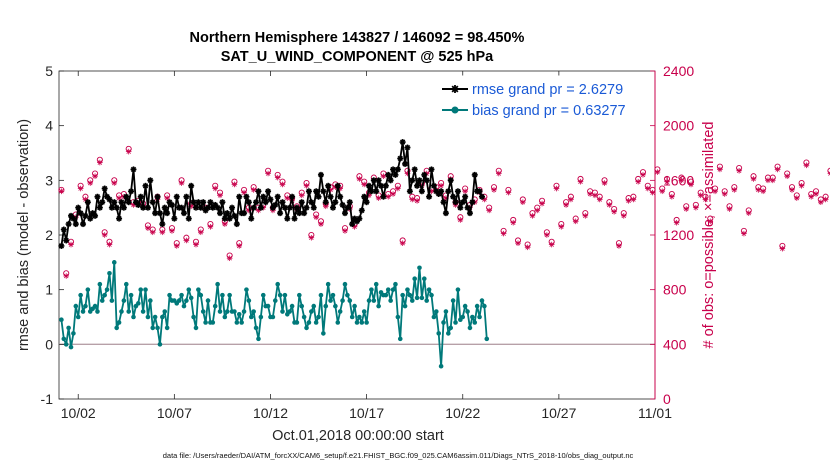  What do you see at coordinates (655, 413) in the screenshot?
I see `x-tick-label: 11/01` at bounding box center [655, 413].